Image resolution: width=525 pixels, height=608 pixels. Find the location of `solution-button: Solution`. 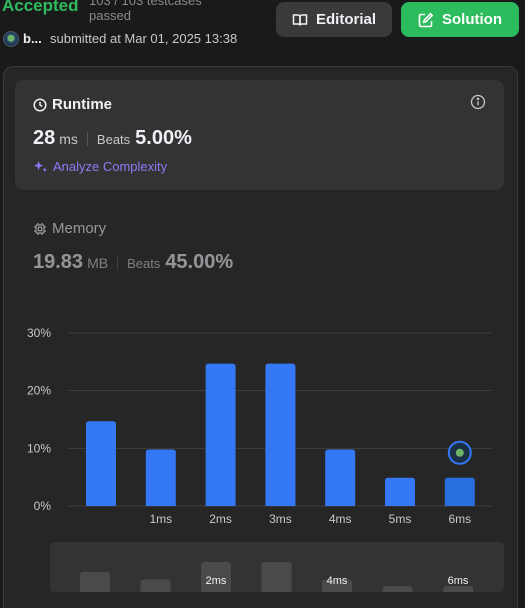

solution-button: Solution is located at coordinates (460, 19).